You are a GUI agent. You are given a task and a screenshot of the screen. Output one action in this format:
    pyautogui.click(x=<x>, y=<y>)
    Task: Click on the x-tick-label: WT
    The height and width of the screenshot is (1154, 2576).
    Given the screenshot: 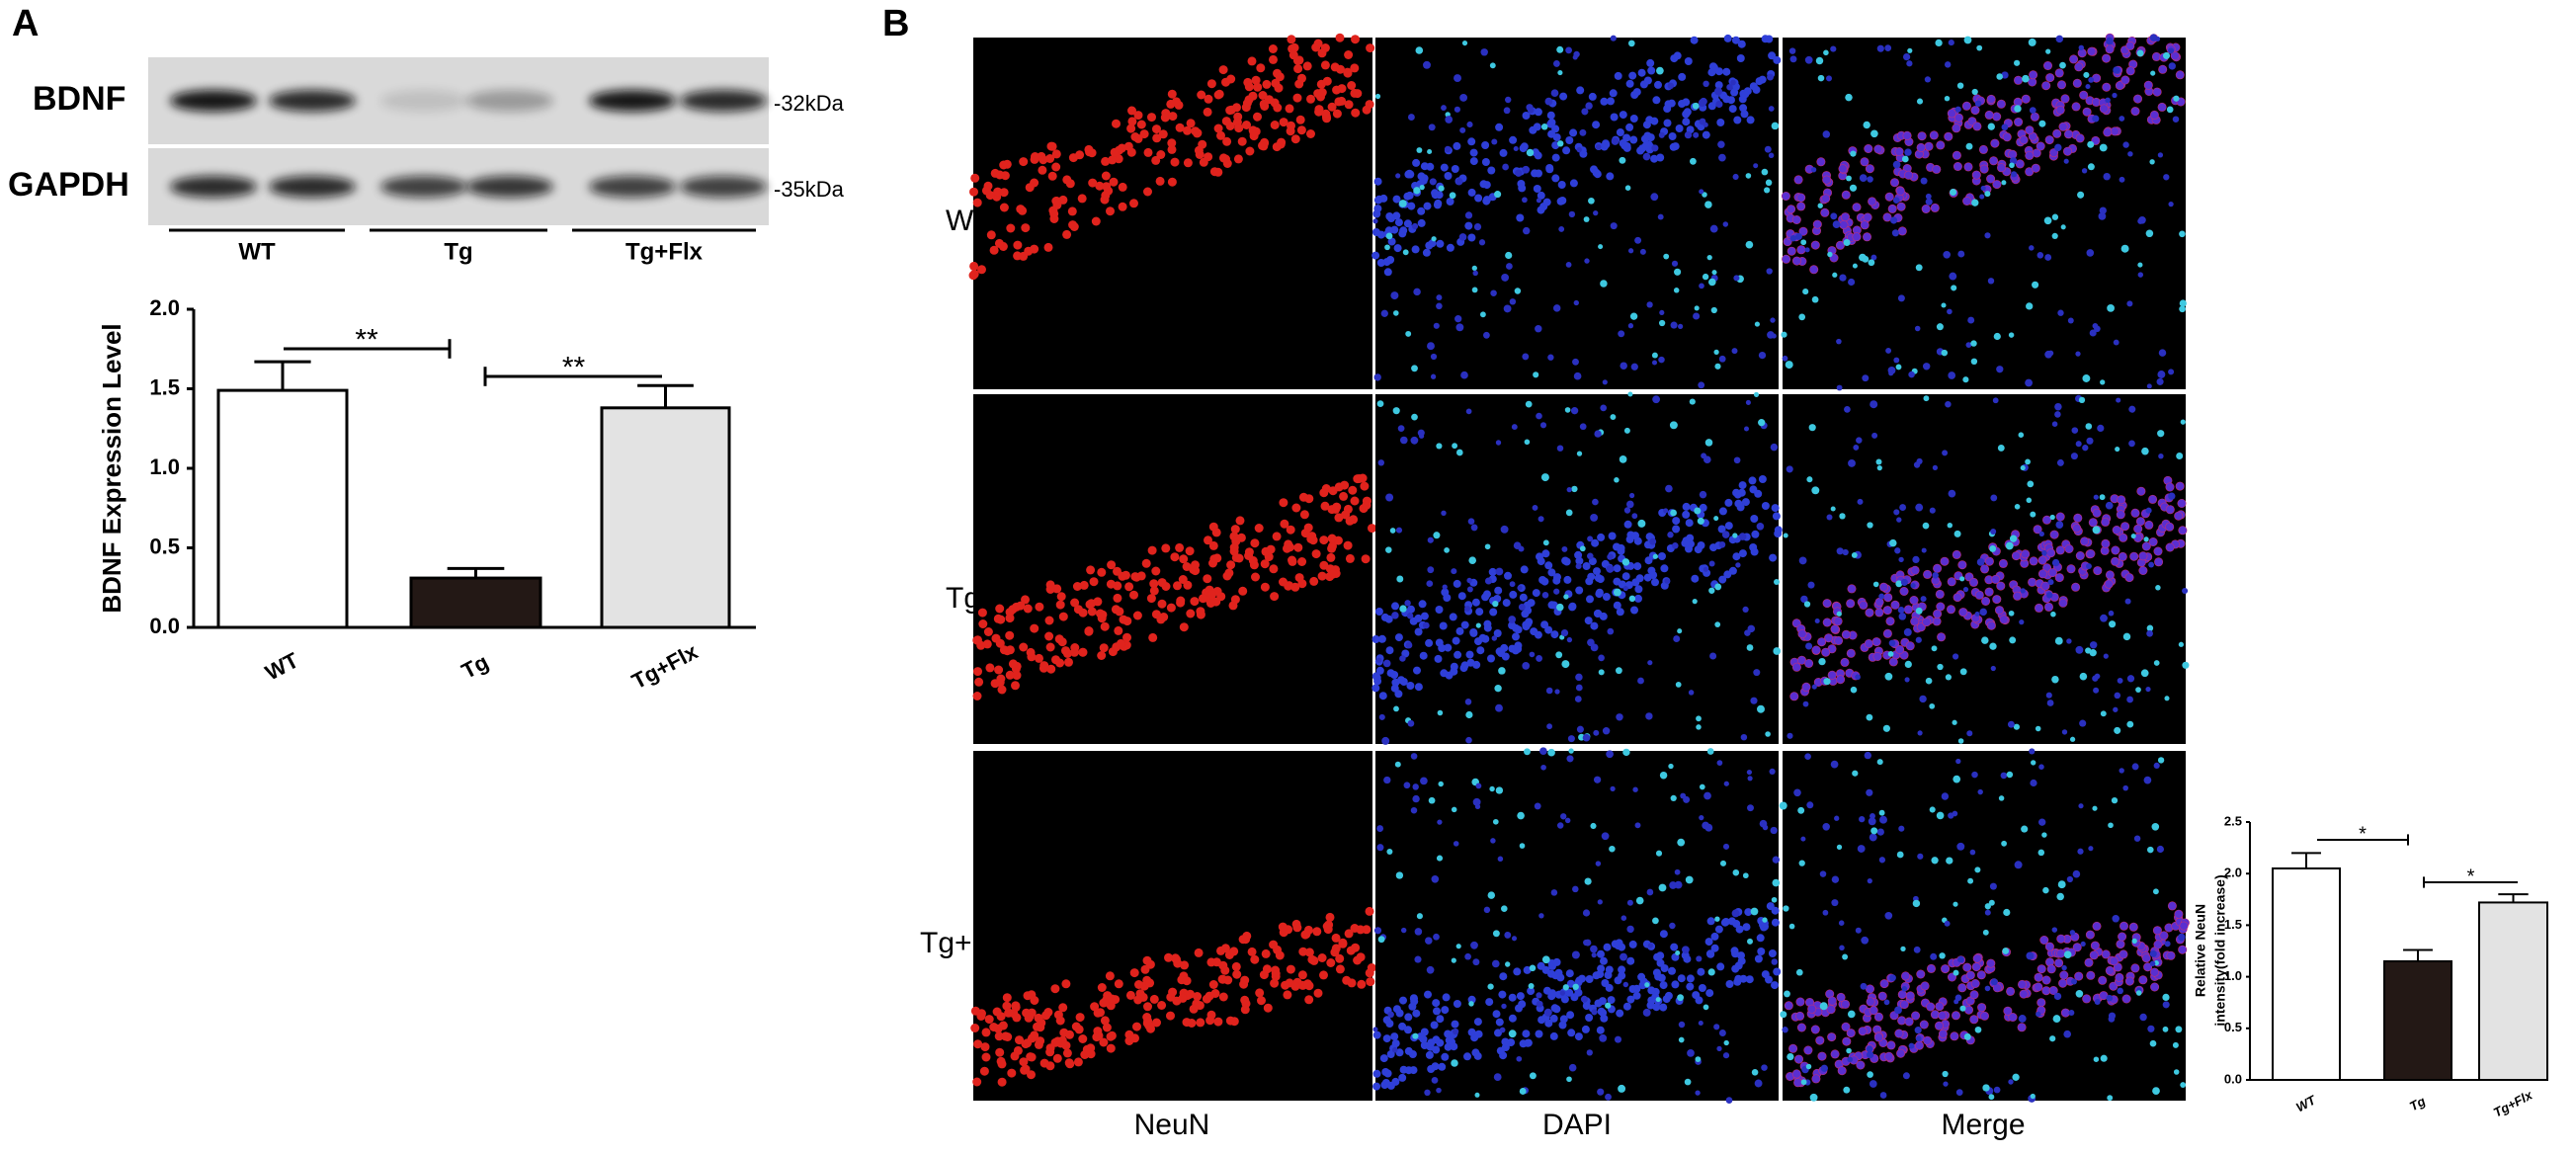 What is the action you would take?
    pyautogui.click(x=2306, y=1103)
    